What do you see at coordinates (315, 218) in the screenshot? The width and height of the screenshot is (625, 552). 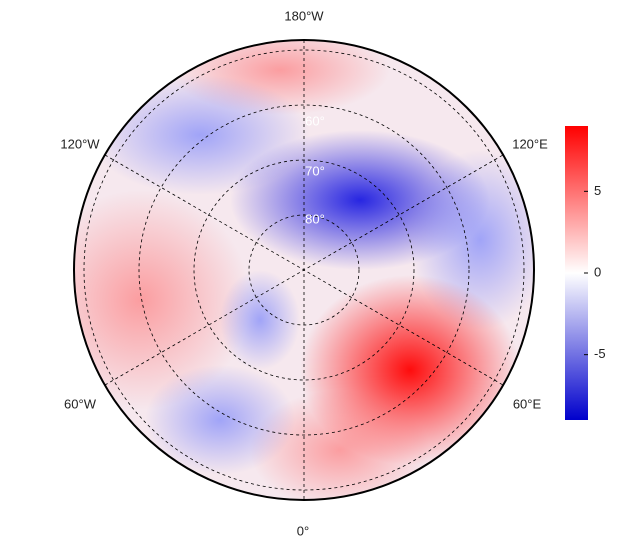 I see `lat-label: 80°` at bounding box center [315, 218].